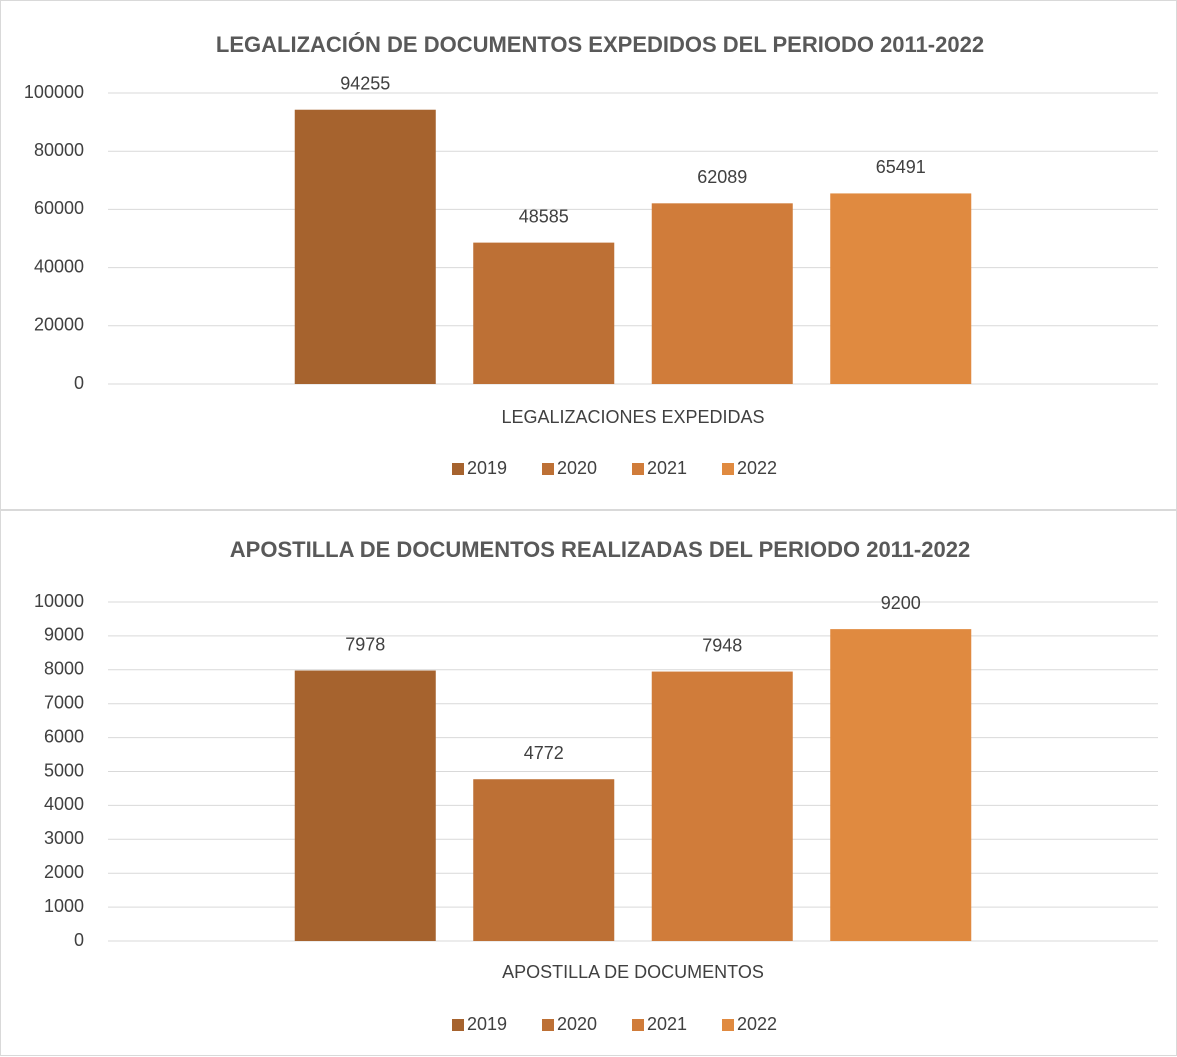 The height and width of the screenshot is (1057, 1177). What do you see at coordinates (64, 669) in the screenshot?
I see `y-tick-label: 8000` at bounding box center [64, 669].